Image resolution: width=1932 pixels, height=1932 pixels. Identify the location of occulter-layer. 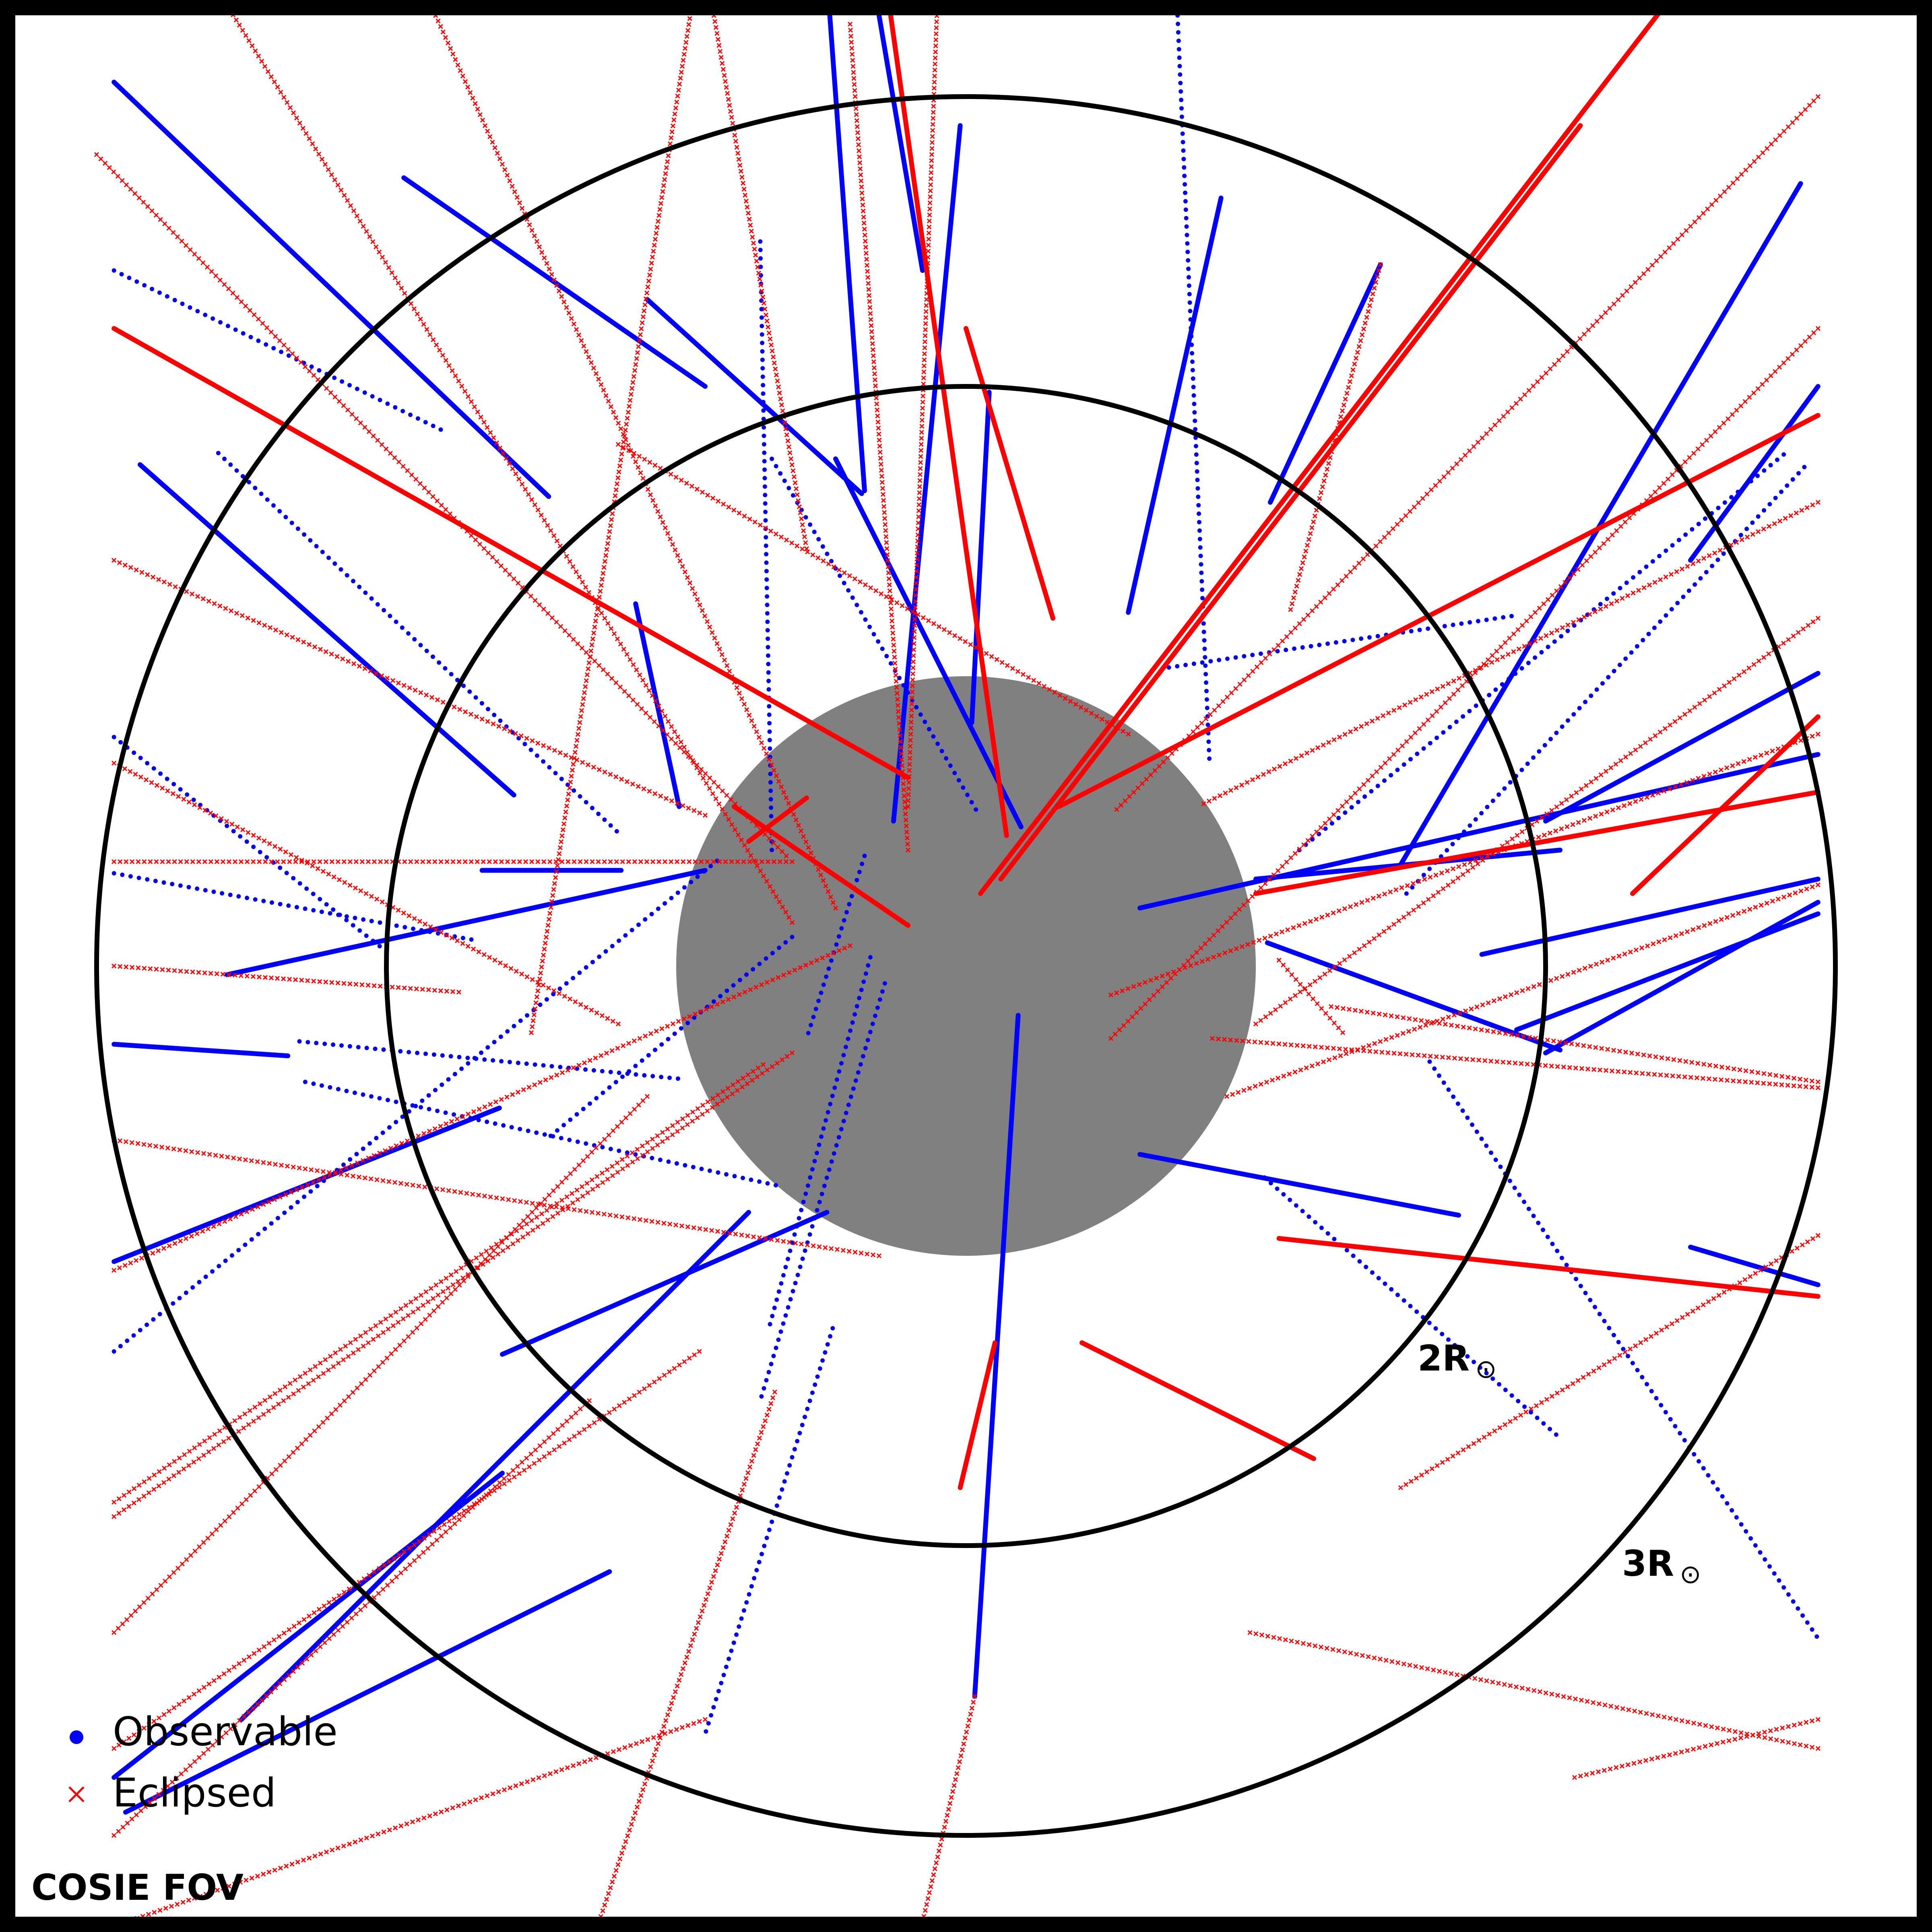
(966, 966).